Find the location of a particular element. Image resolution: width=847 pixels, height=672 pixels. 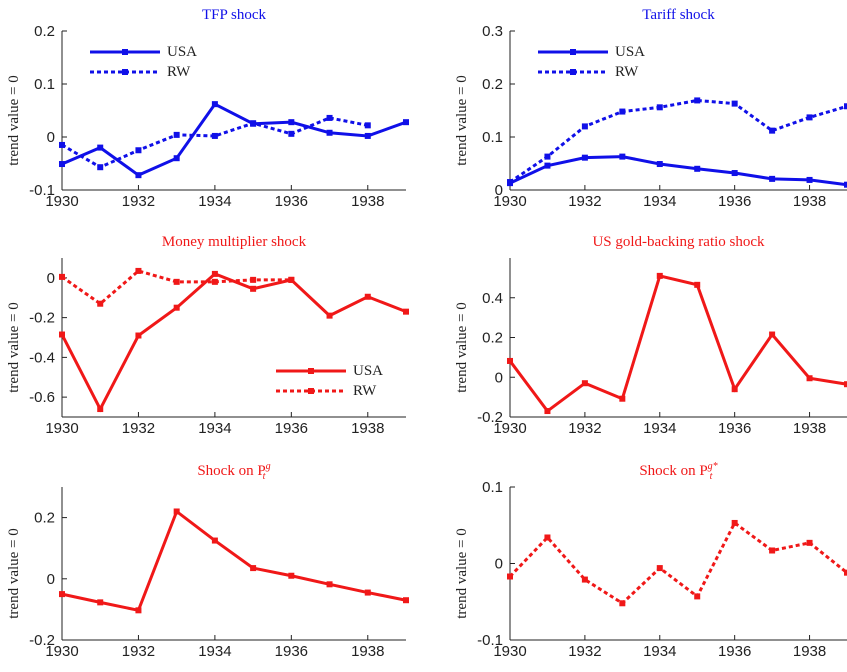

y-tick-label: -0.4 is located at coordinates (42, 357).